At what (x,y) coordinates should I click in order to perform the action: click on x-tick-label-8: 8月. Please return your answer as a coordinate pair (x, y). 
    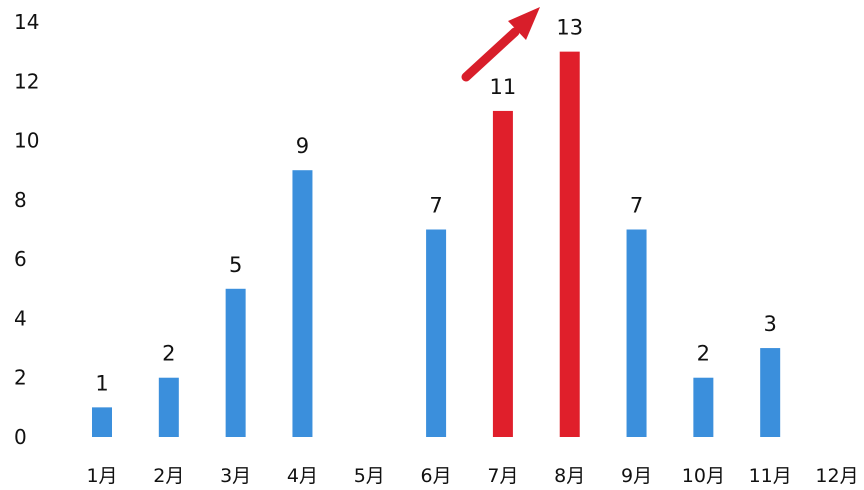
    Looking at the image, I should click on (569, 476).